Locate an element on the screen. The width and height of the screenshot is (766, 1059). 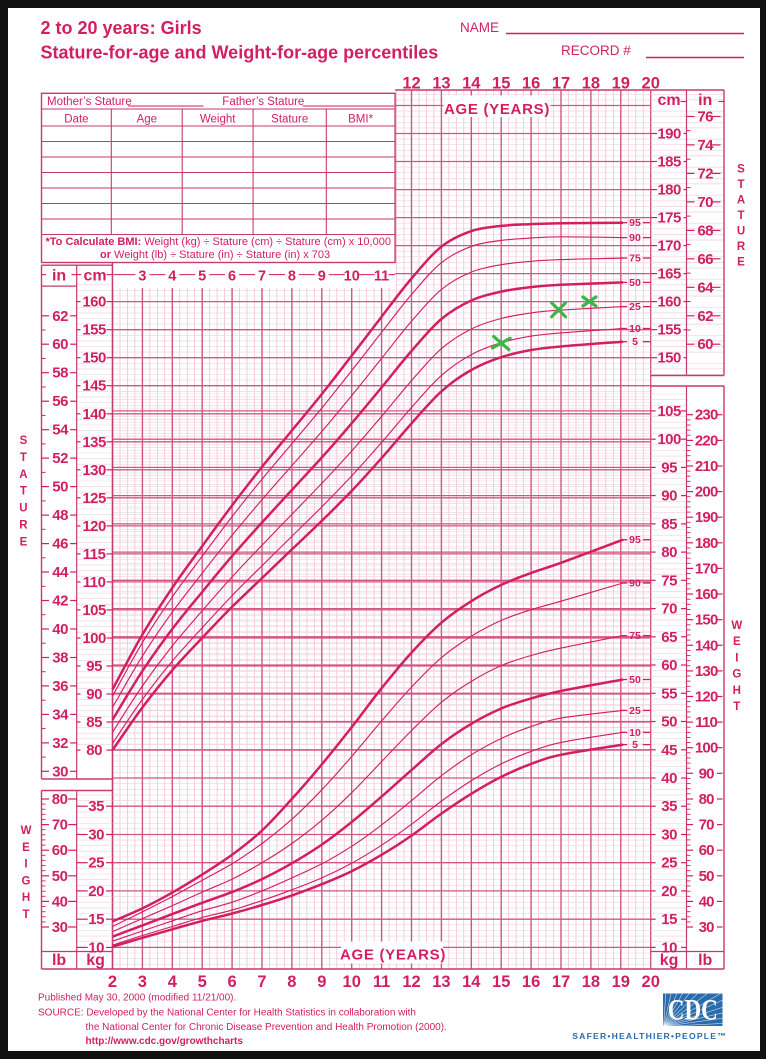
svg-text: 8 is located at coordinates (291, 982).